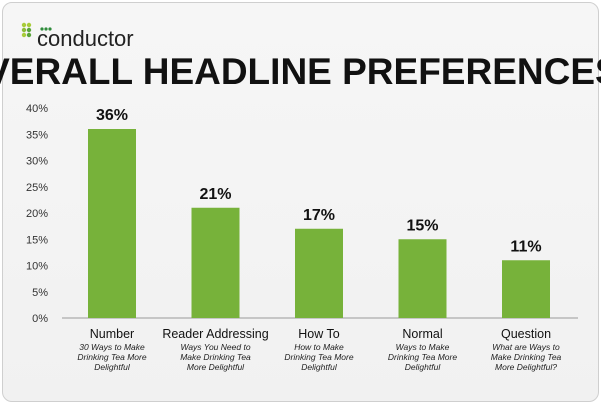  Describe the element at coordinates (526, 334) in the screenshot. I see `x-tick-label: Question` at that location.